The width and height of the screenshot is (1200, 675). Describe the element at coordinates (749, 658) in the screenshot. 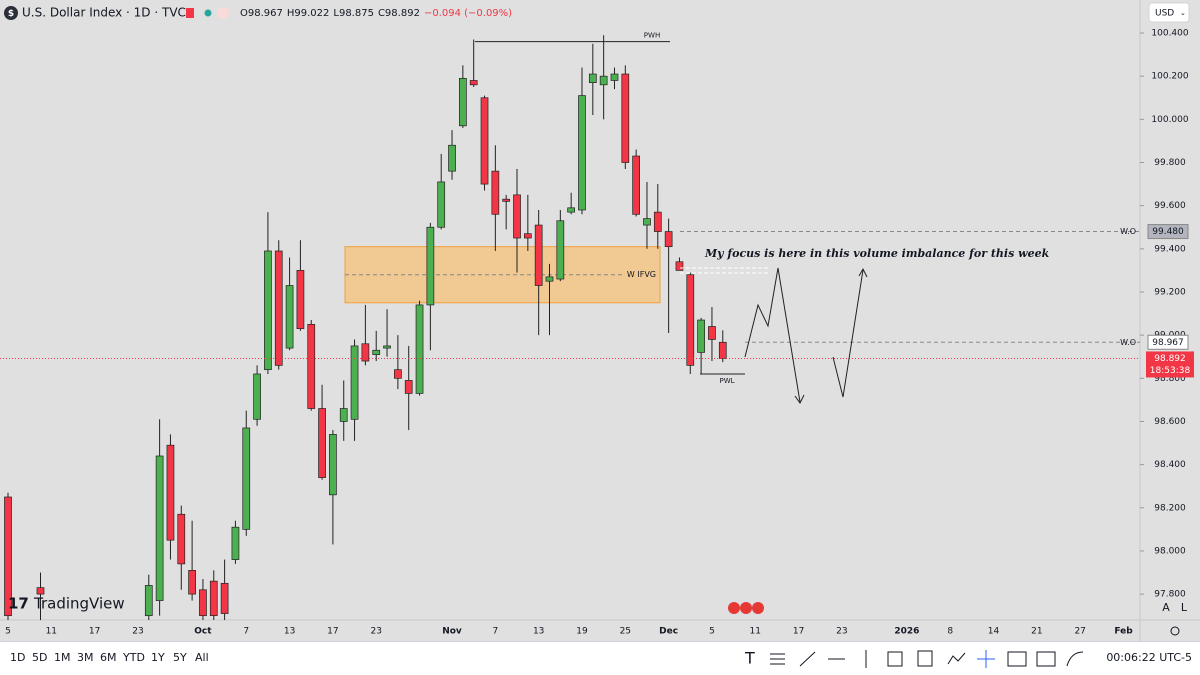

I see `tool-icon: T` at that location.